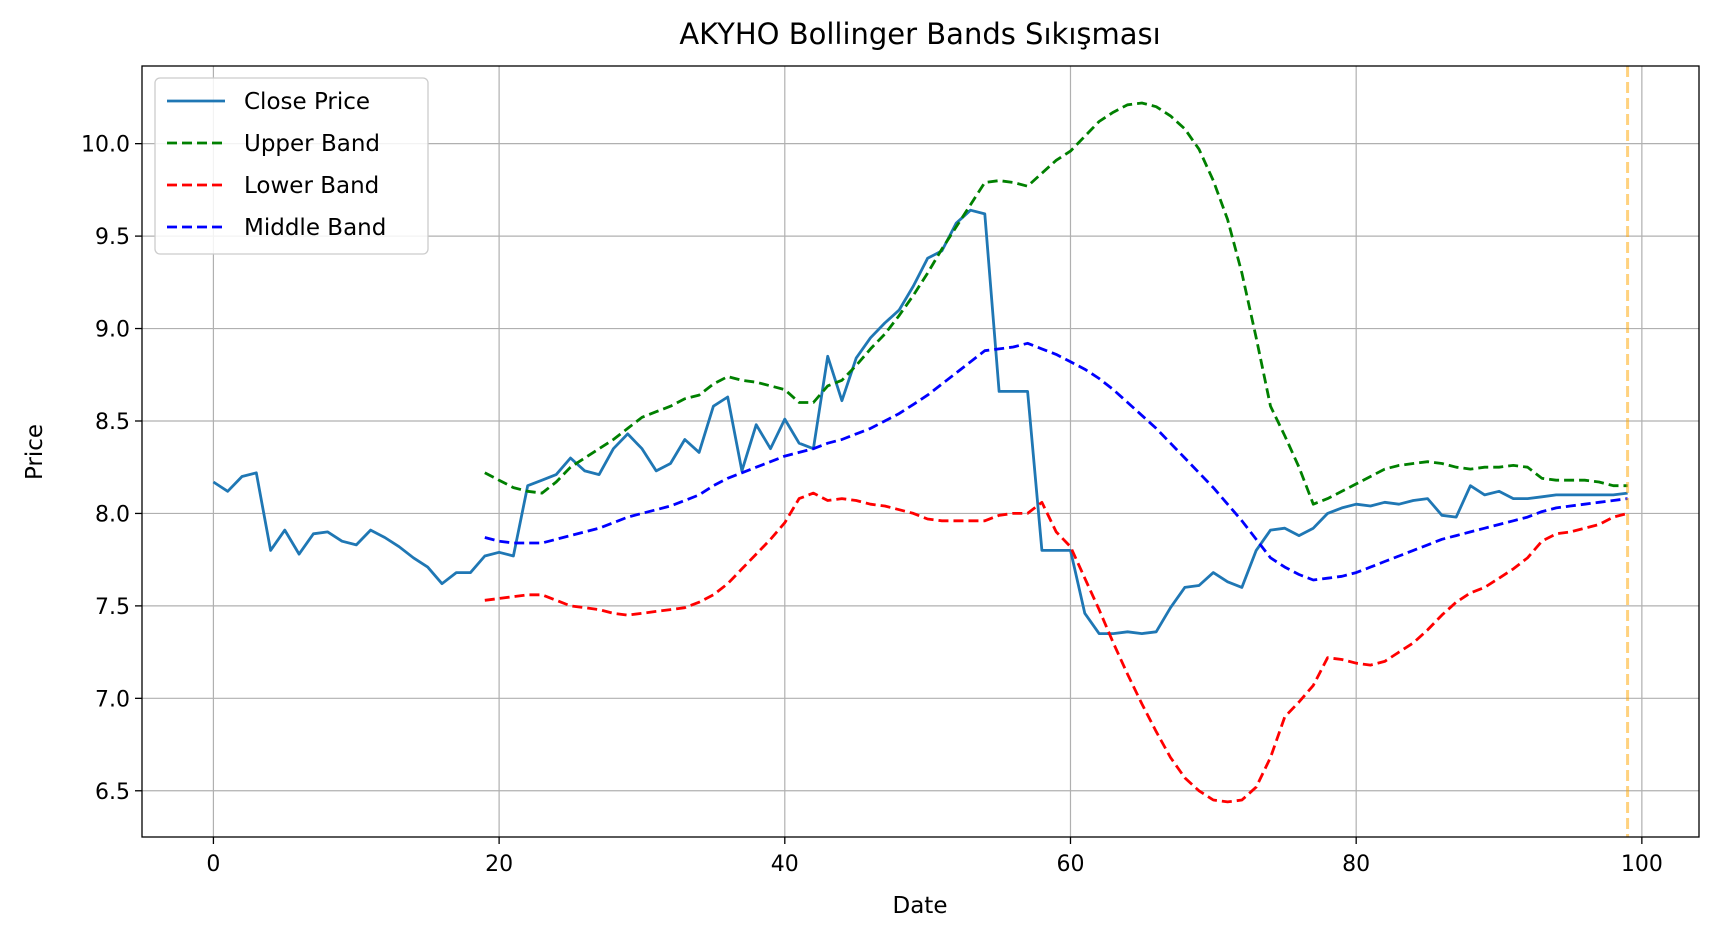  I want to click on legend-label: Lower Band, so click(311, 186).